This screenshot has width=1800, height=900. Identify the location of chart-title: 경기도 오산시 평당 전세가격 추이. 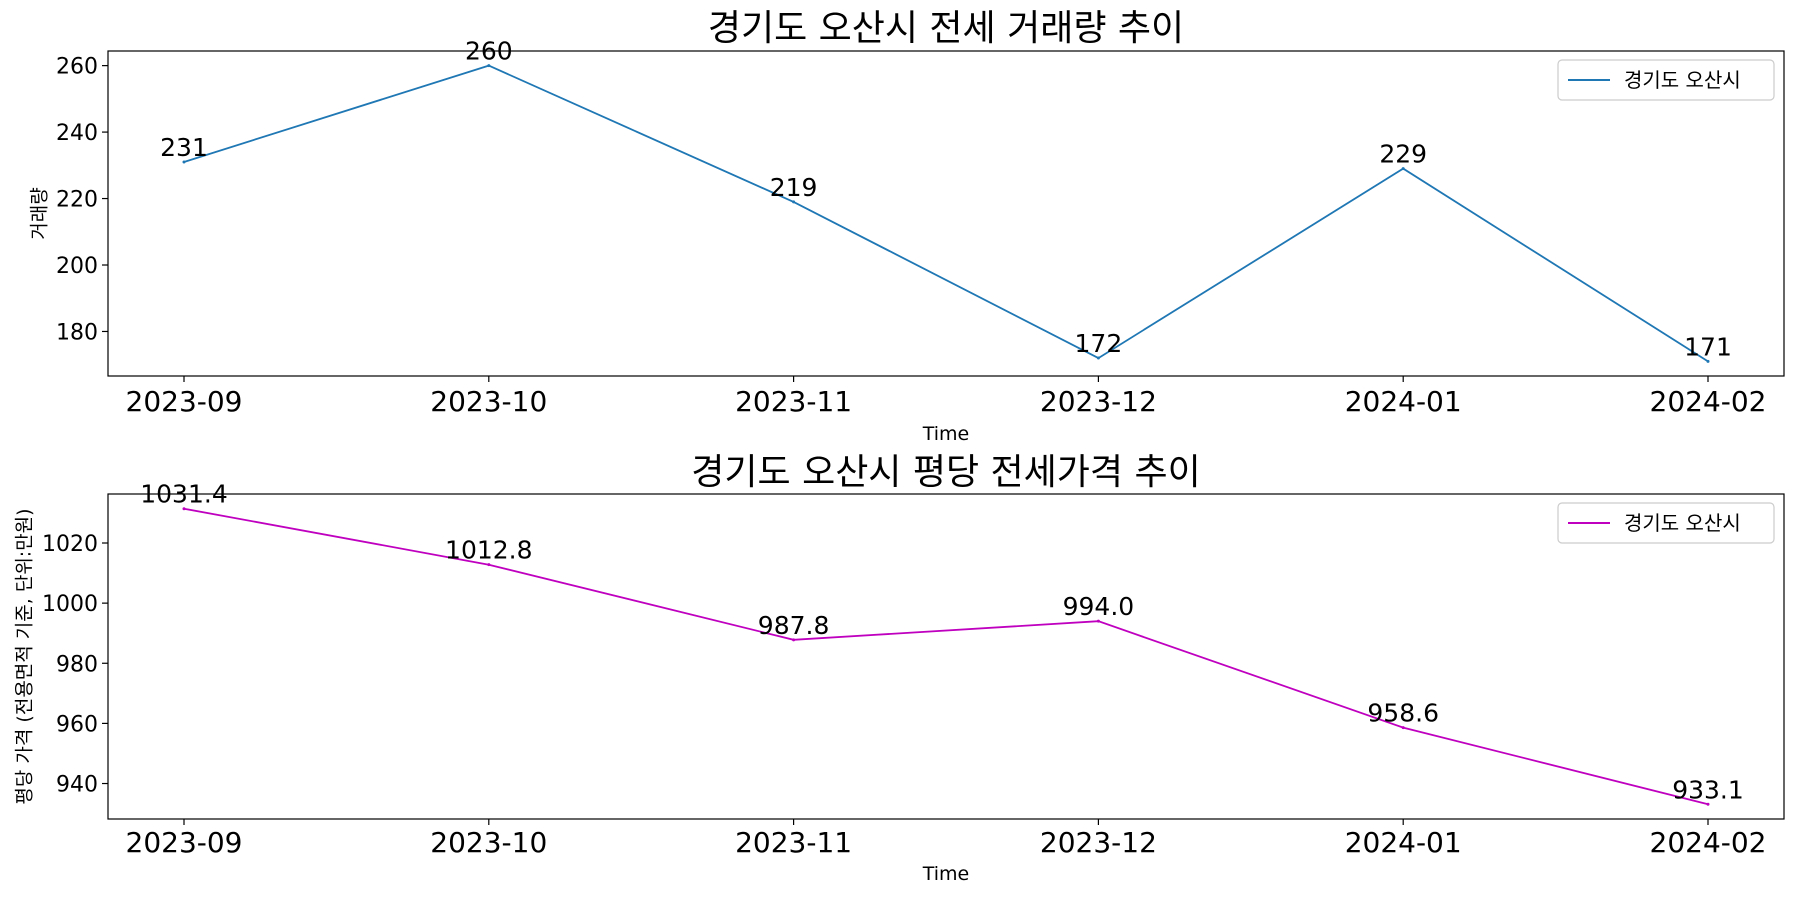
(945, 472).